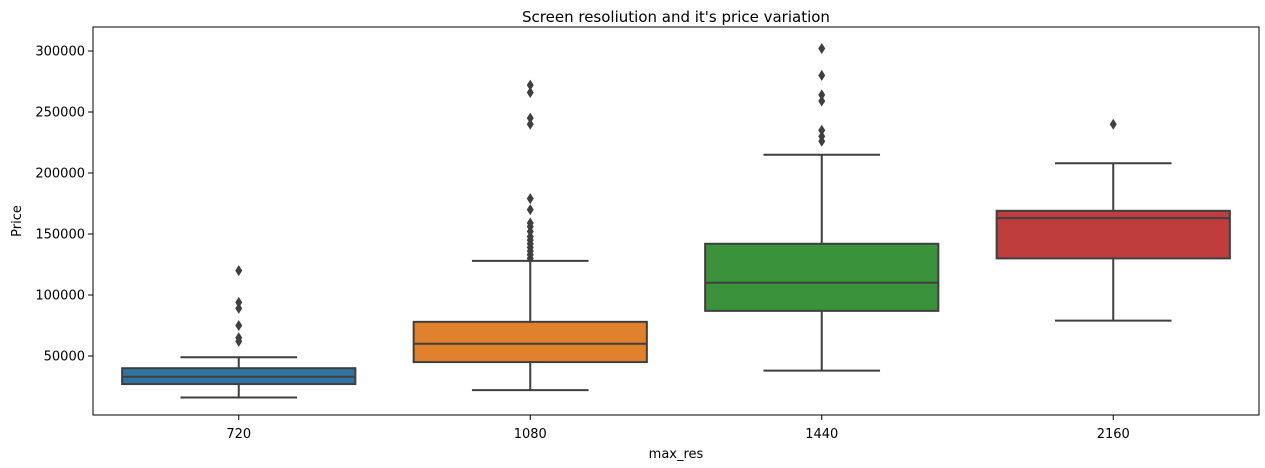 The image size is (1265, 468). I want to click on y-tick-label: 200000, so click(60, 174).